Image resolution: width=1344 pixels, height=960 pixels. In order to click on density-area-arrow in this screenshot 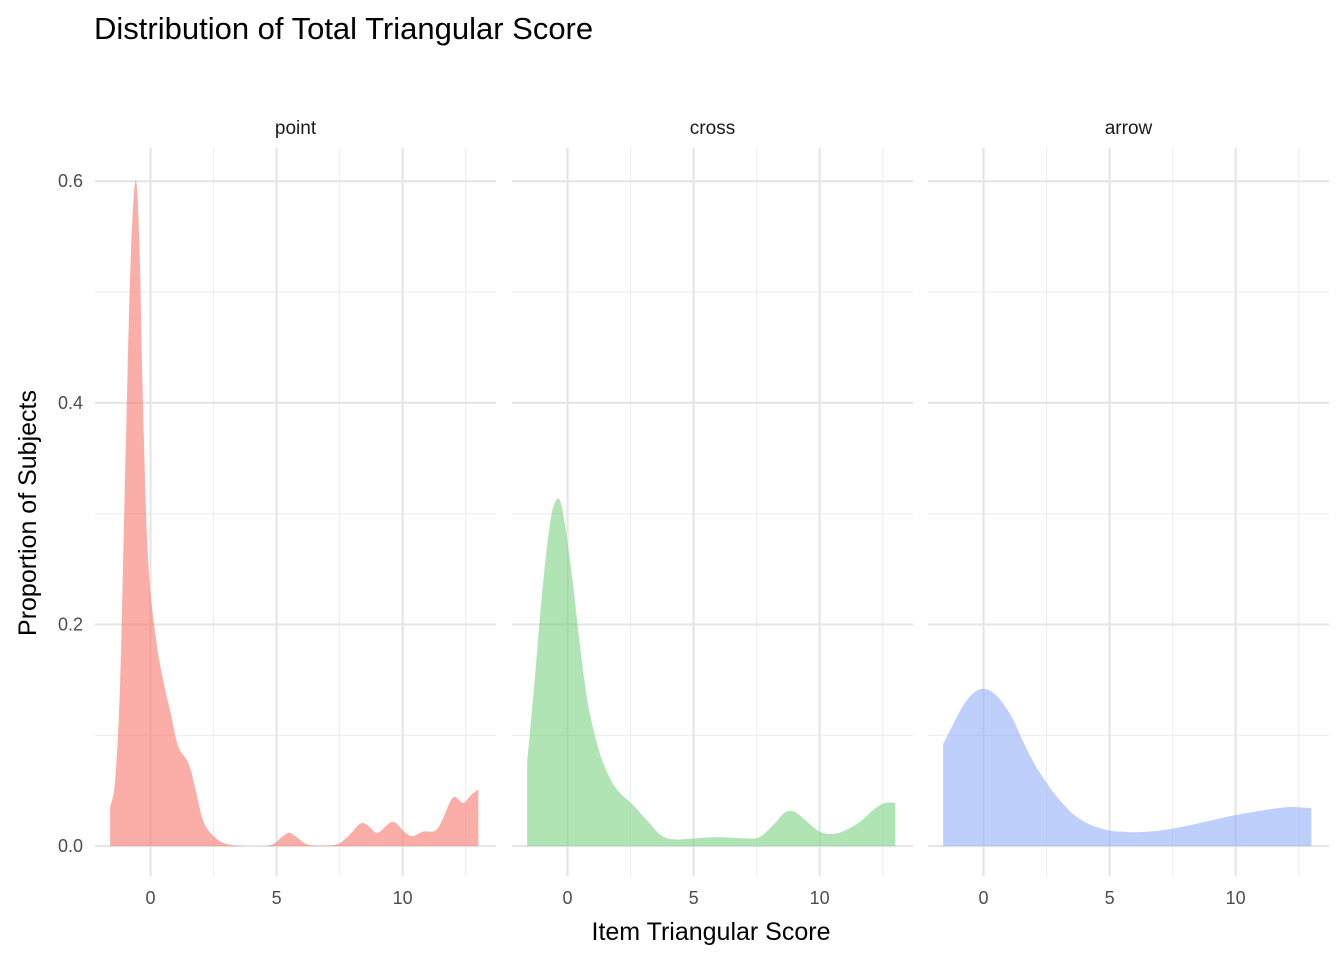, I will do `click(1127, 767)`.